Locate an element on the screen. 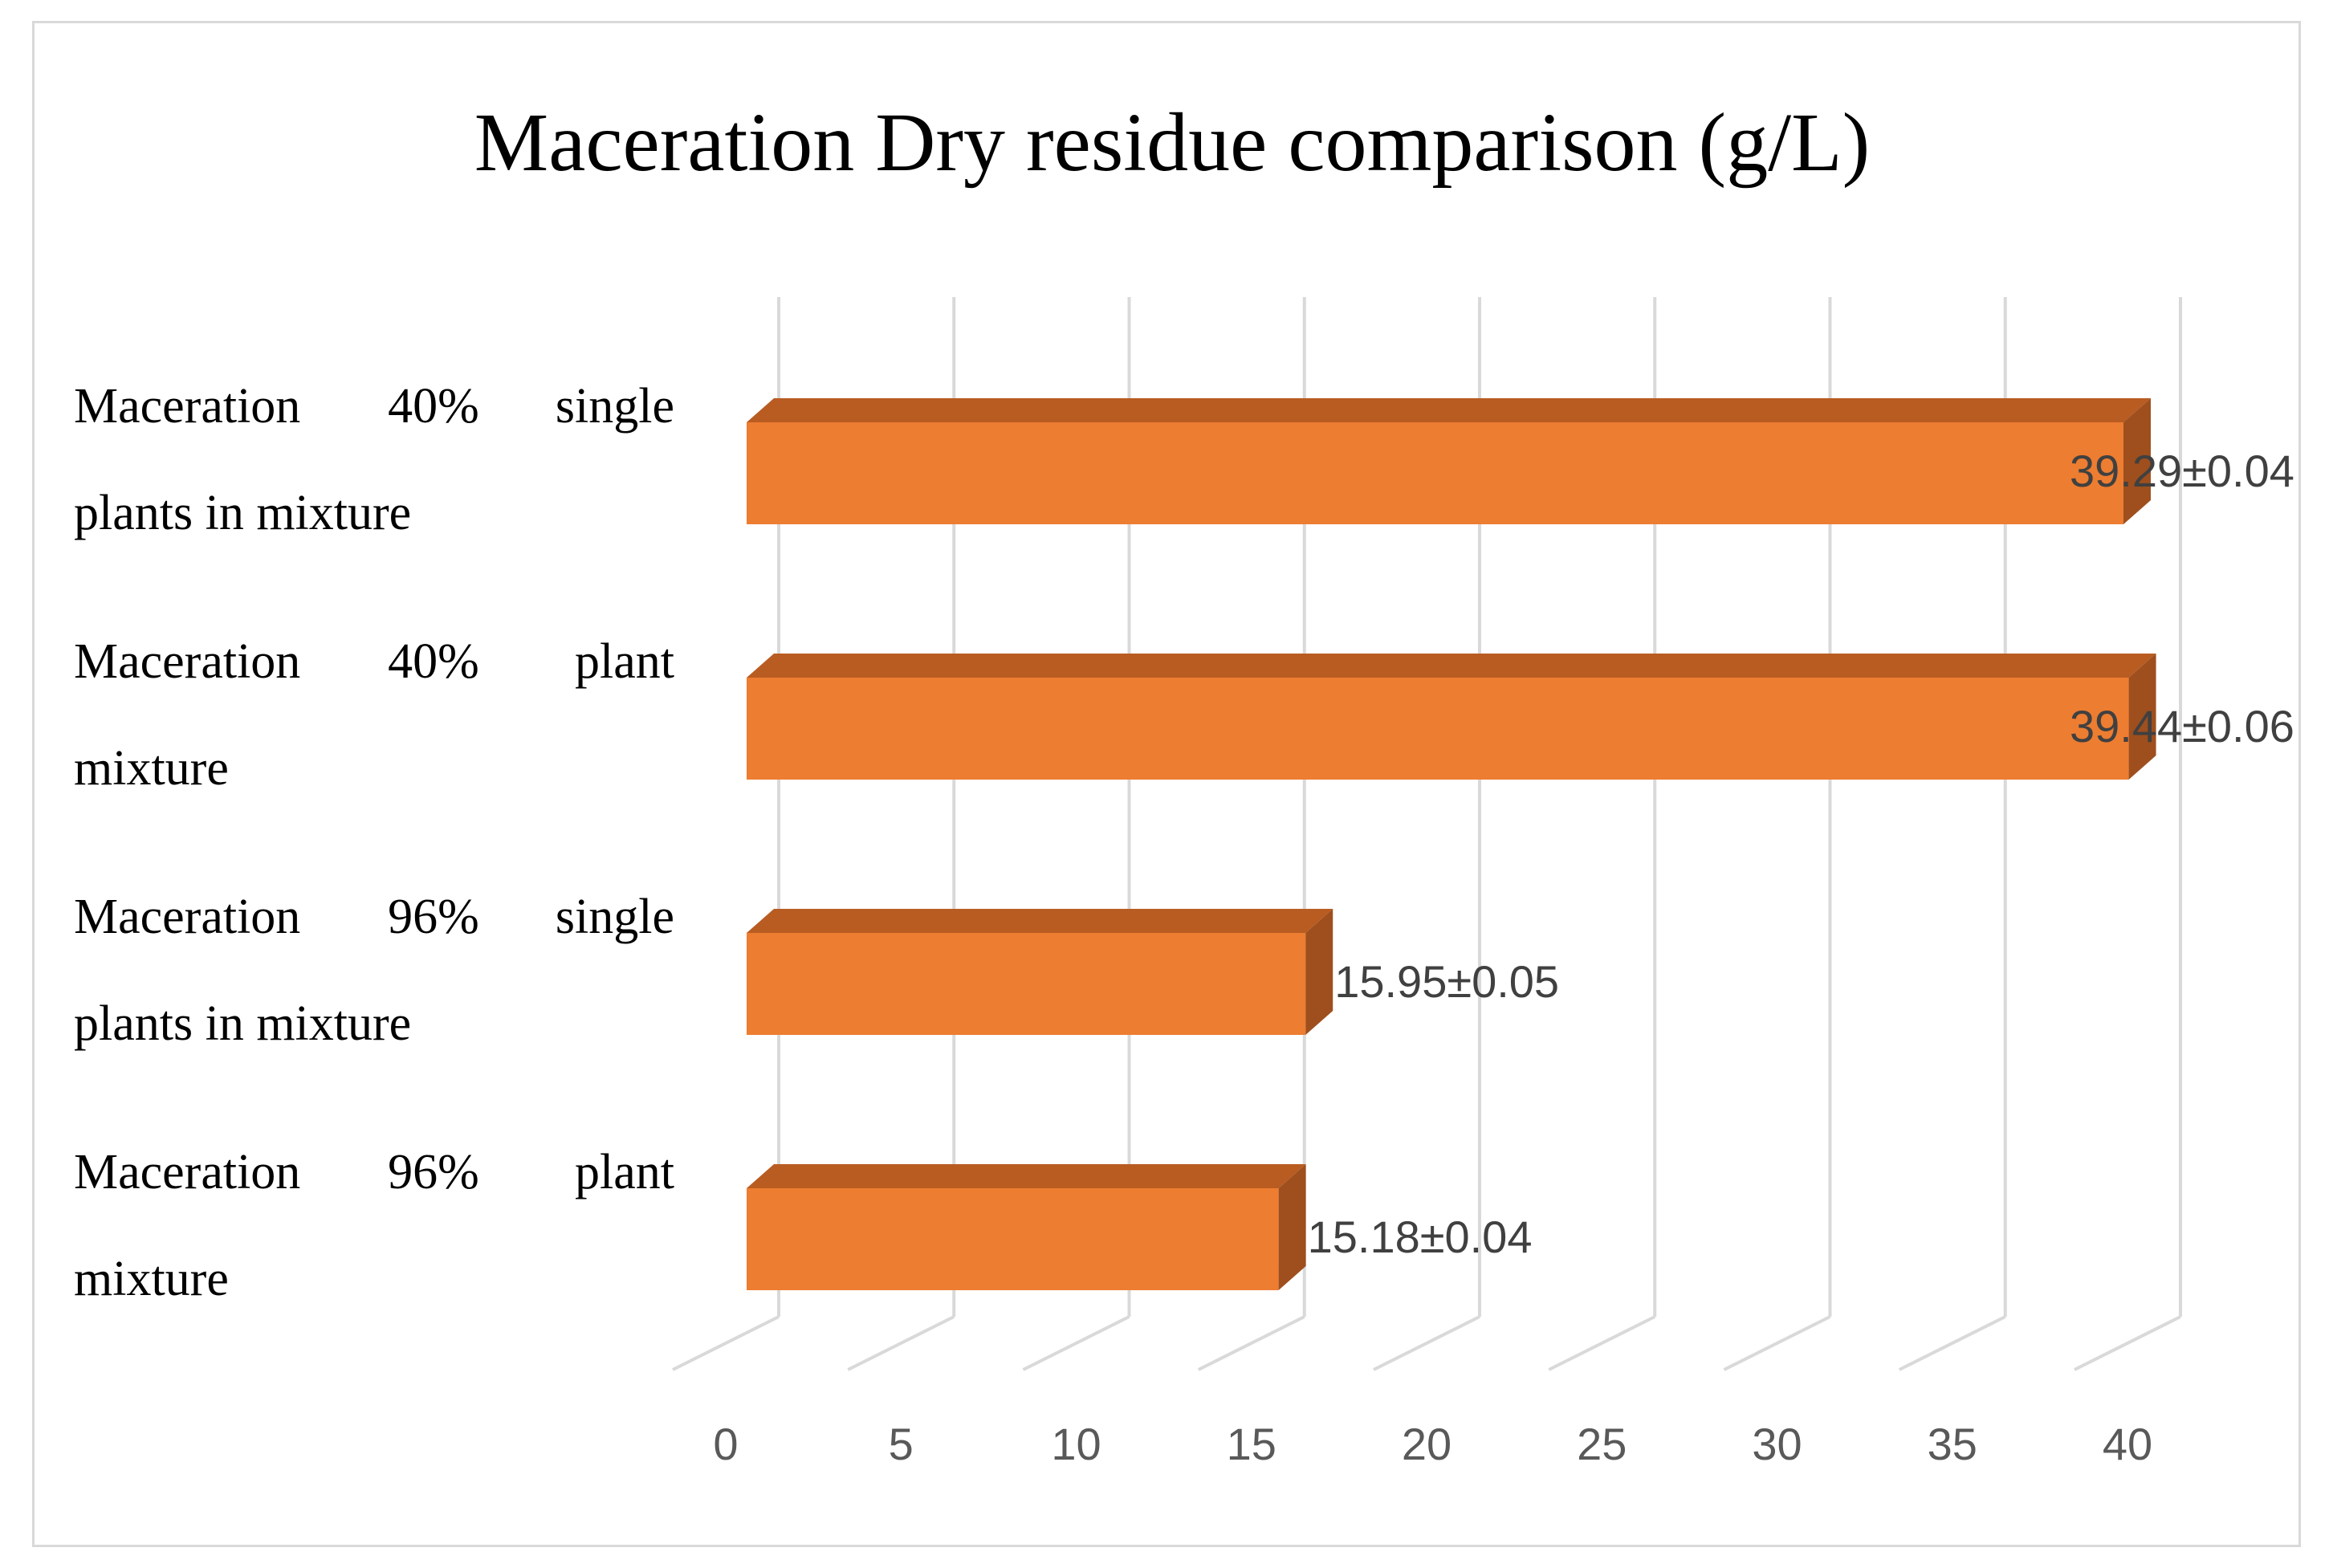  category-4-word-3: plant is located at coordinates (624, 1172).